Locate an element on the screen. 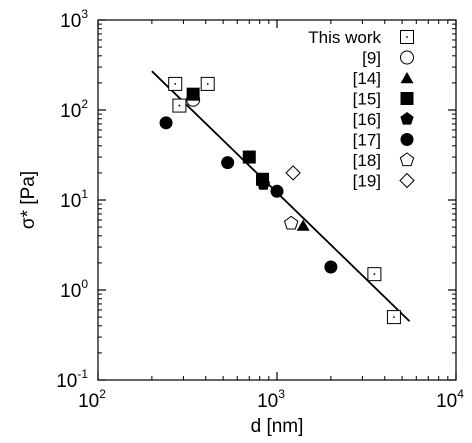 The image size is (472, 443). legend: This work [9][14] [15][16] [17][18] [19] is located at coordinates (361, 109).